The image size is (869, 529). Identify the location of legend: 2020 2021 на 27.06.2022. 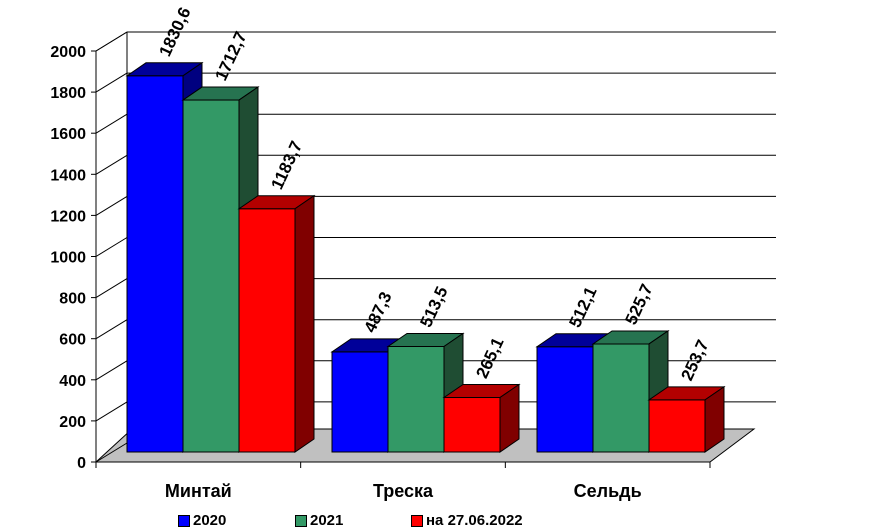
(434, 519).